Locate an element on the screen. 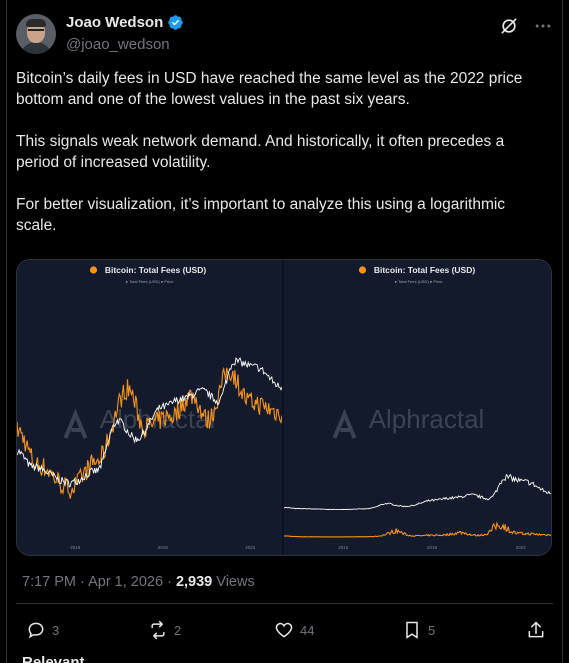 The image size is (569, 663). author-name-row: Joao Wedson is located at coordinates (125, 22).